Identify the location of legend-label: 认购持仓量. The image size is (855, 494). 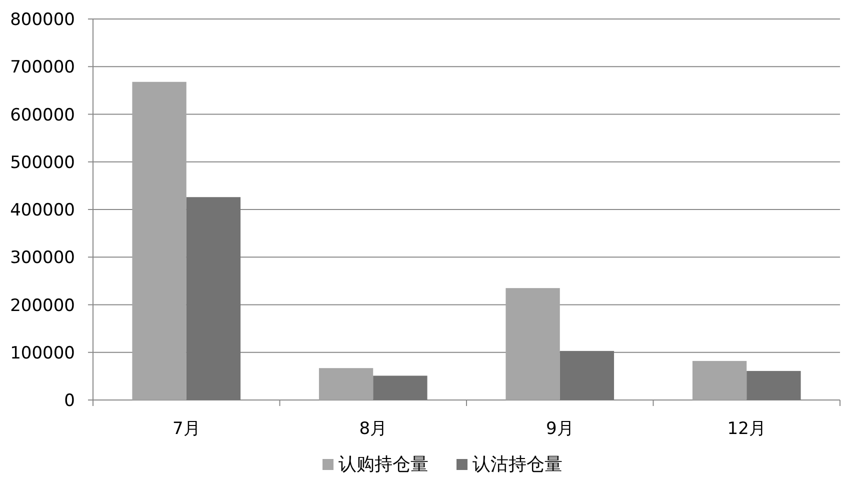
(383, 464).